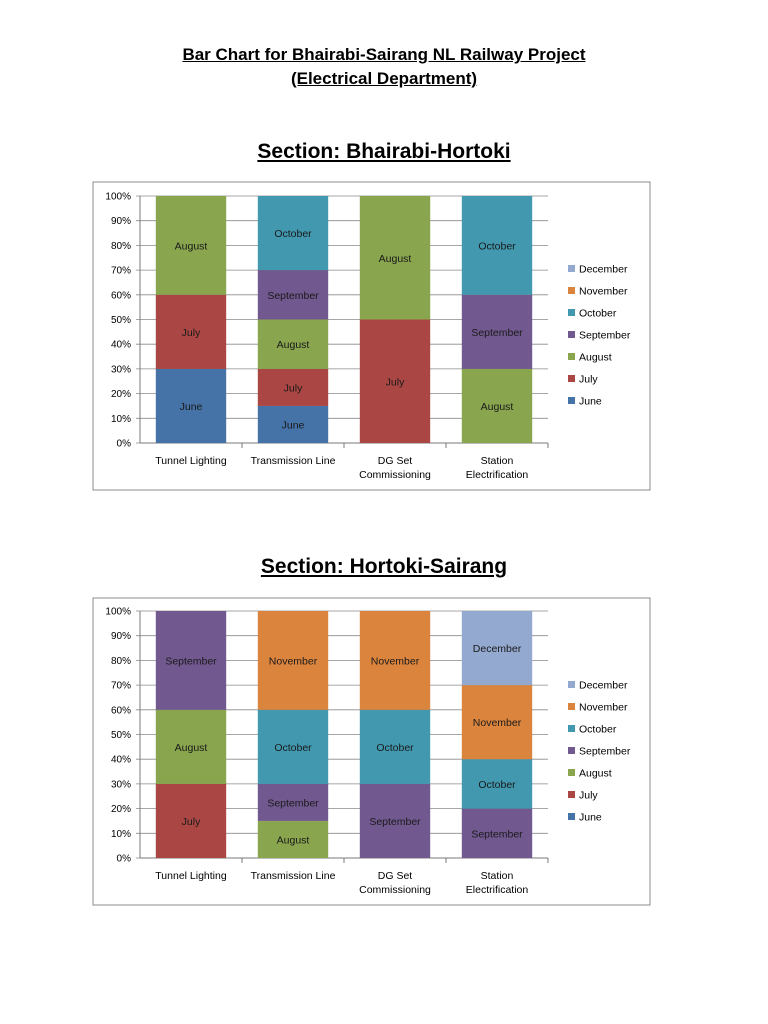 This screenshot has width=768, height=1024. I want to click on bar-segment-transmission-line-november, so click(293, 660).